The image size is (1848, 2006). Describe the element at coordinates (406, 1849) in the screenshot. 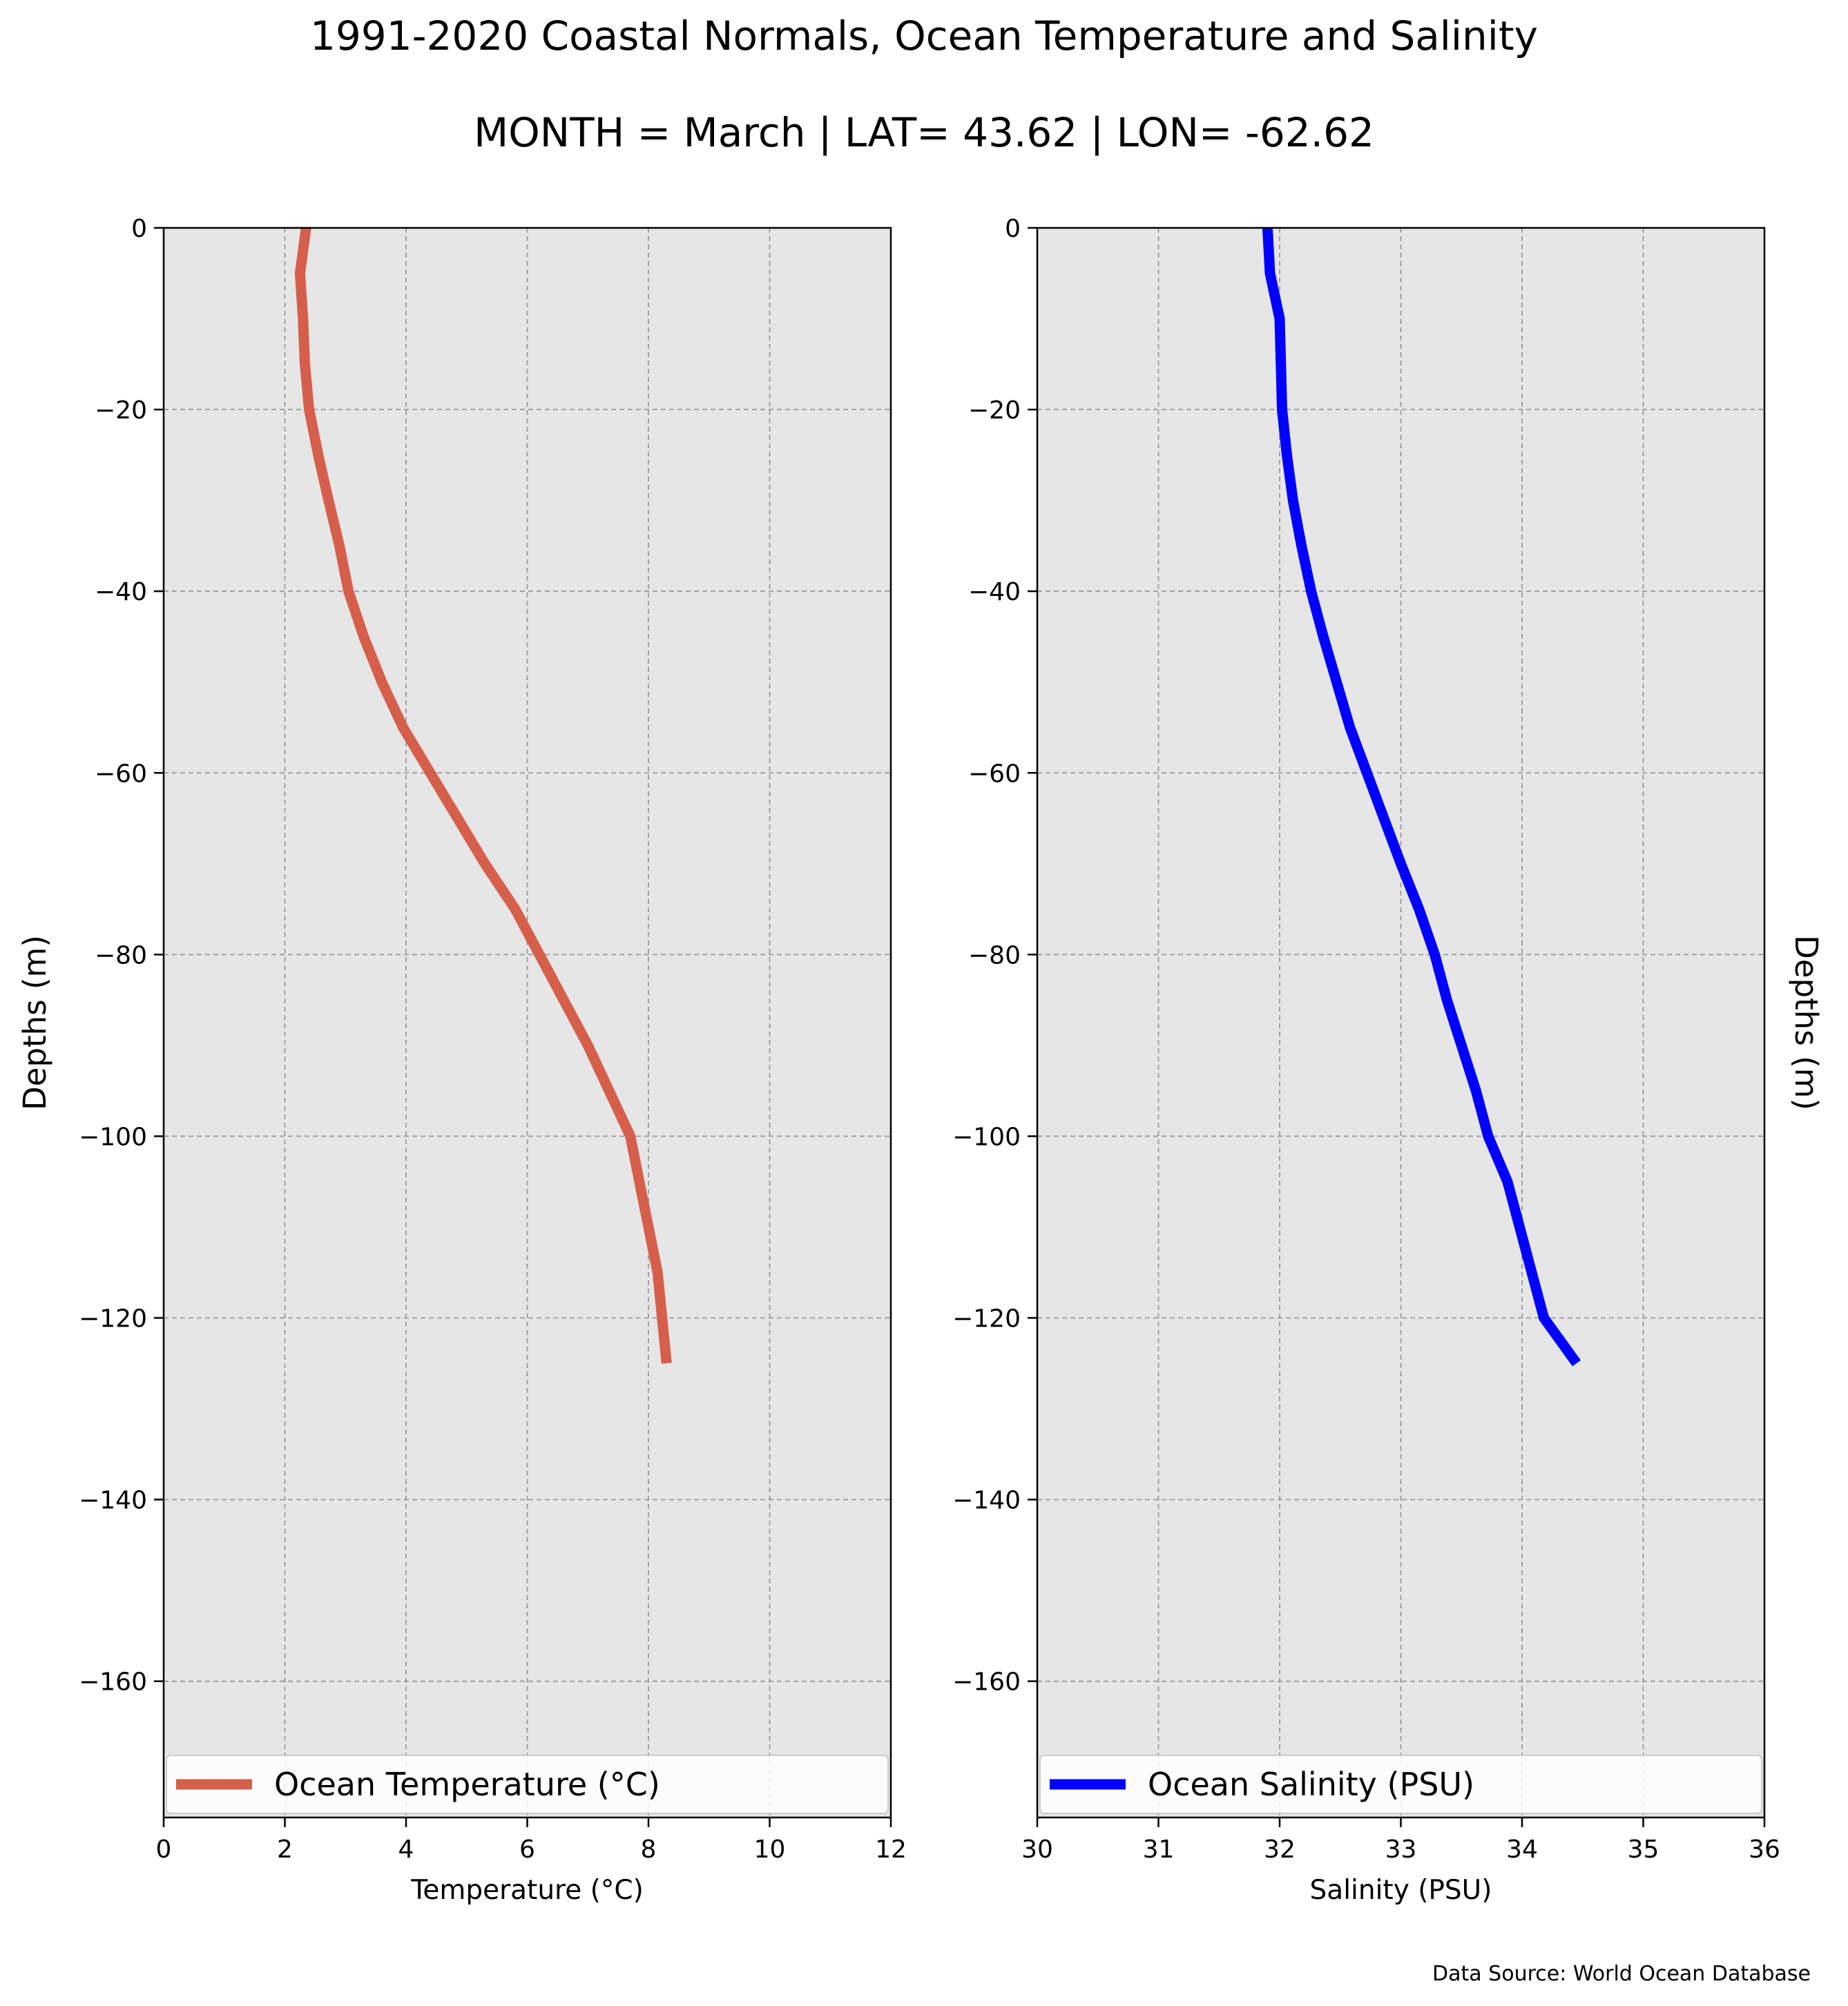

I see `x-tick-label: 4` at that location.